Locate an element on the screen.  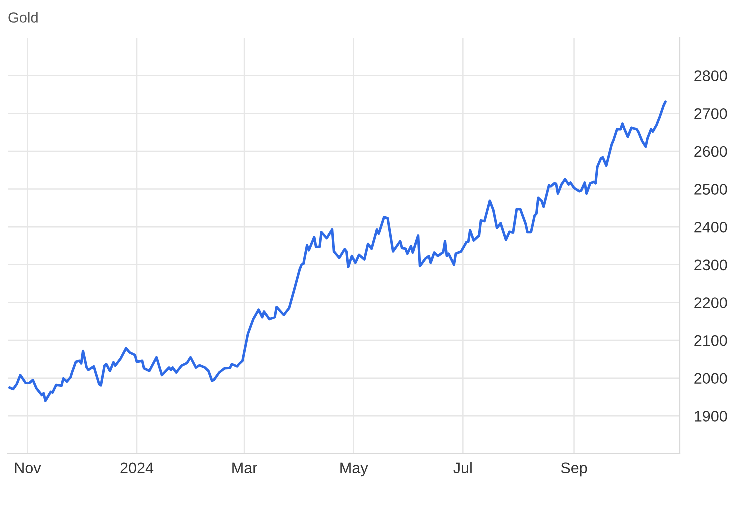
y-tick-label: 2600 is located at coordinates (711, 152).